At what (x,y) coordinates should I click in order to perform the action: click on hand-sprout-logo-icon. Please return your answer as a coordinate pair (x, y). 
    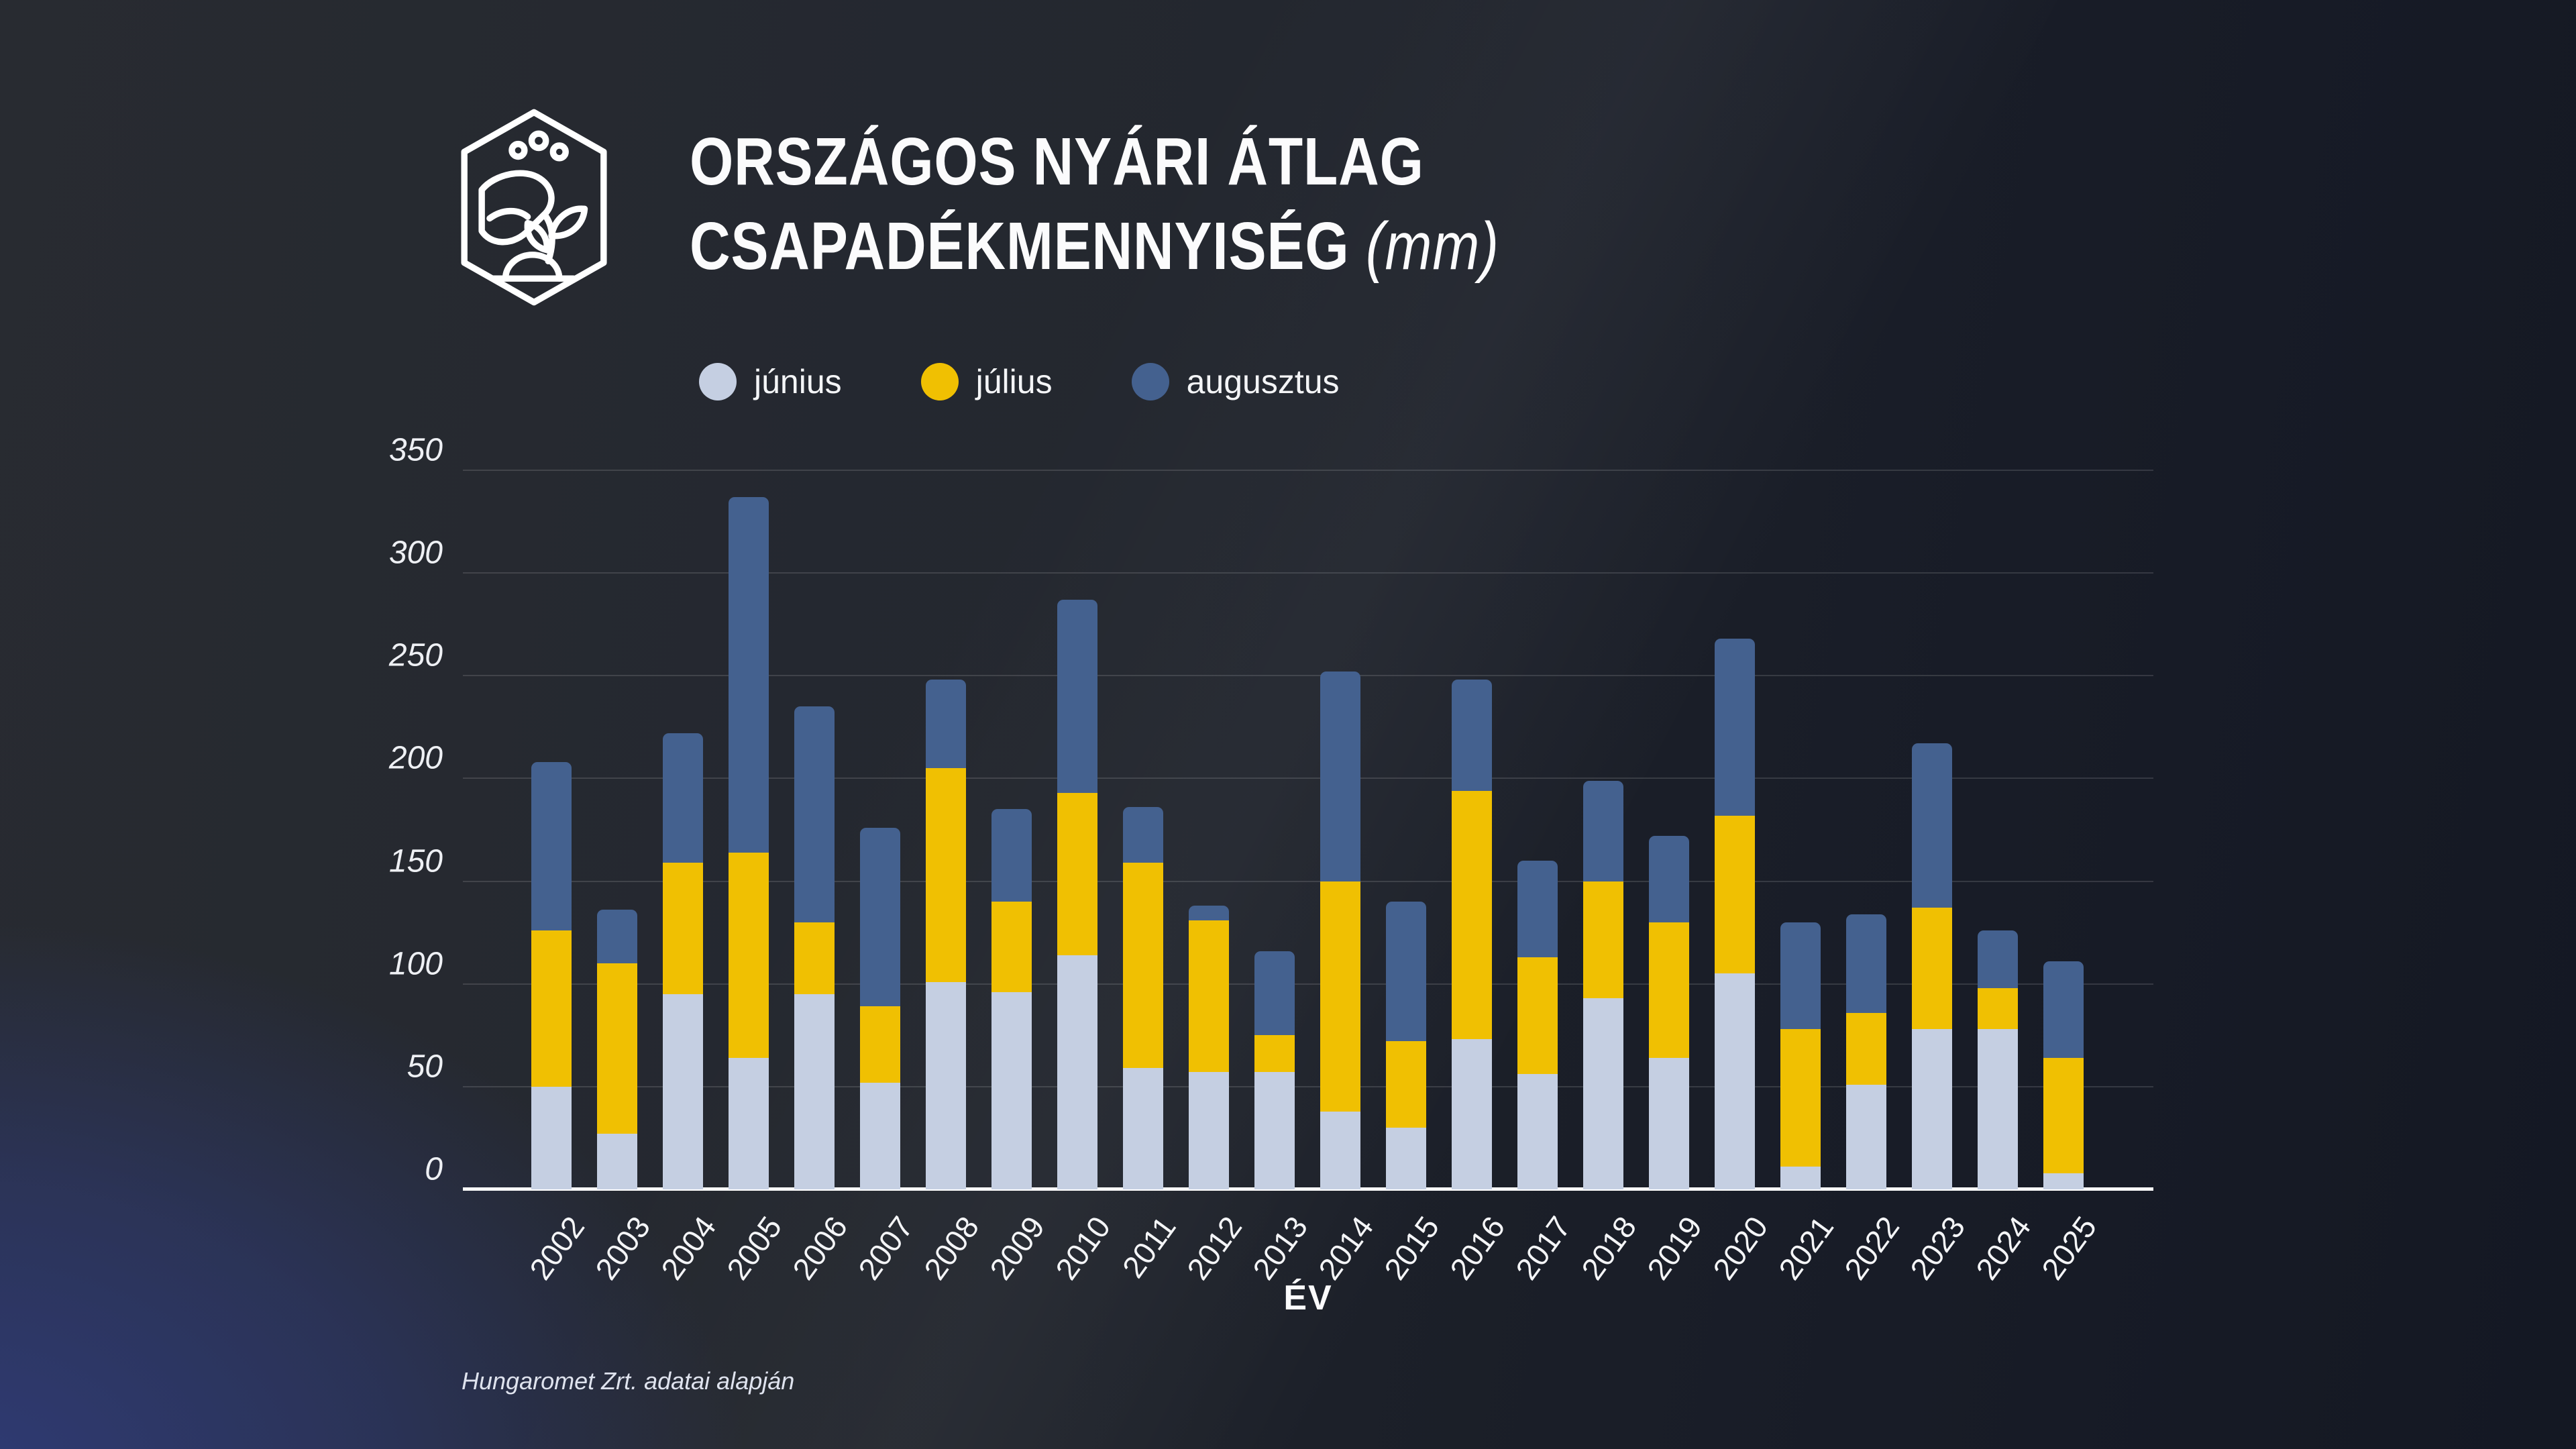
    Looking at the image, I should click on (534, 207).